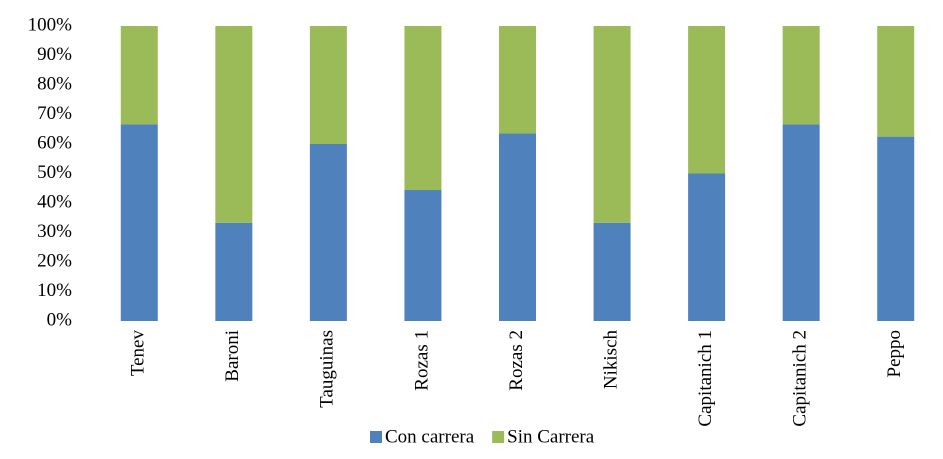  Describe the element at coordinates (516, 360) in the screenshot. I see `x-tick-label: Rozas 2` at that location.